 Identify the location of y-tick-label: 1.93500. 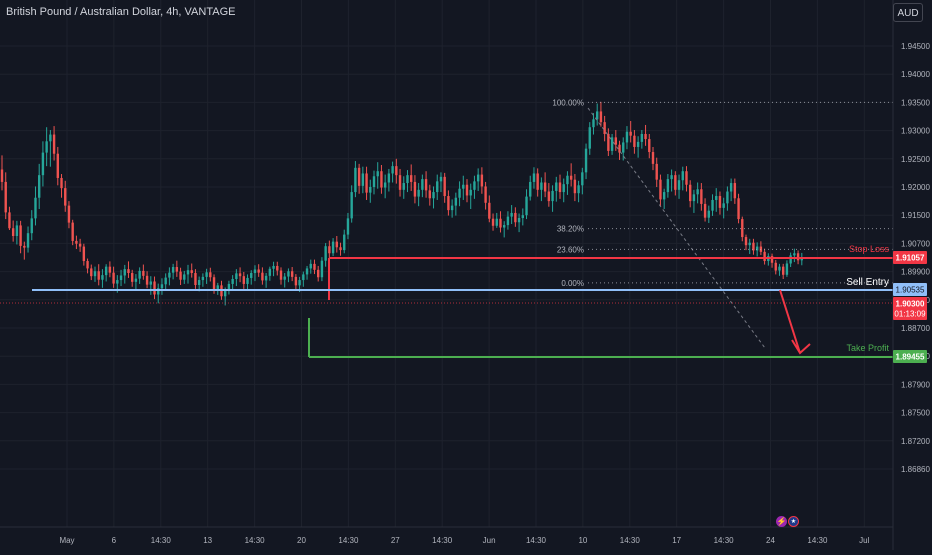
(915, 102).